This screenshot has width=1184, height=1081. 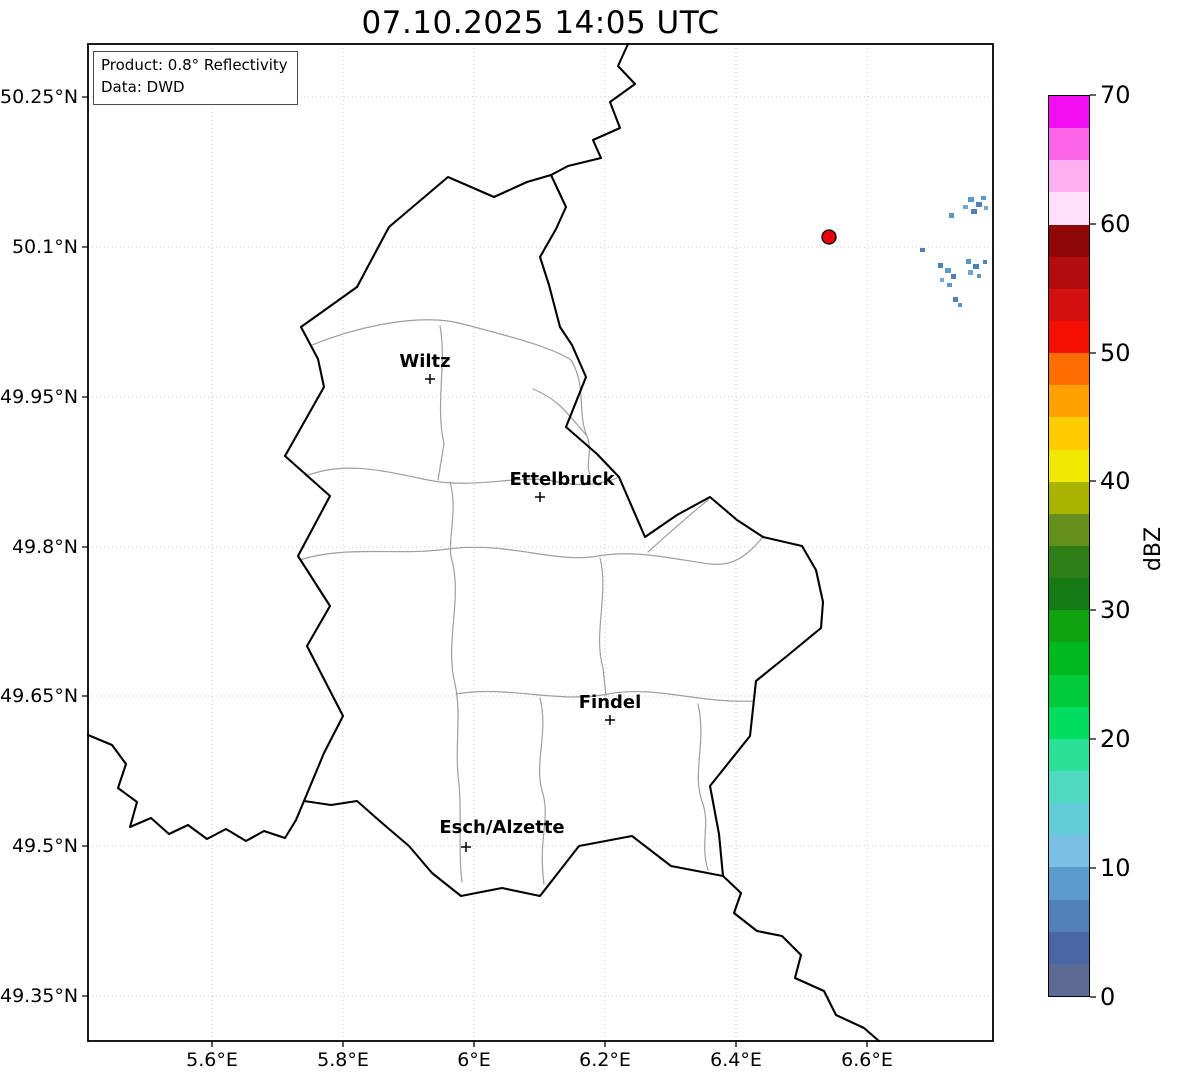 What do you see at coordinates (1093, 546) in the screenshot?
I see `colorbar-tick-marks` at bounding box center [1093, 546].